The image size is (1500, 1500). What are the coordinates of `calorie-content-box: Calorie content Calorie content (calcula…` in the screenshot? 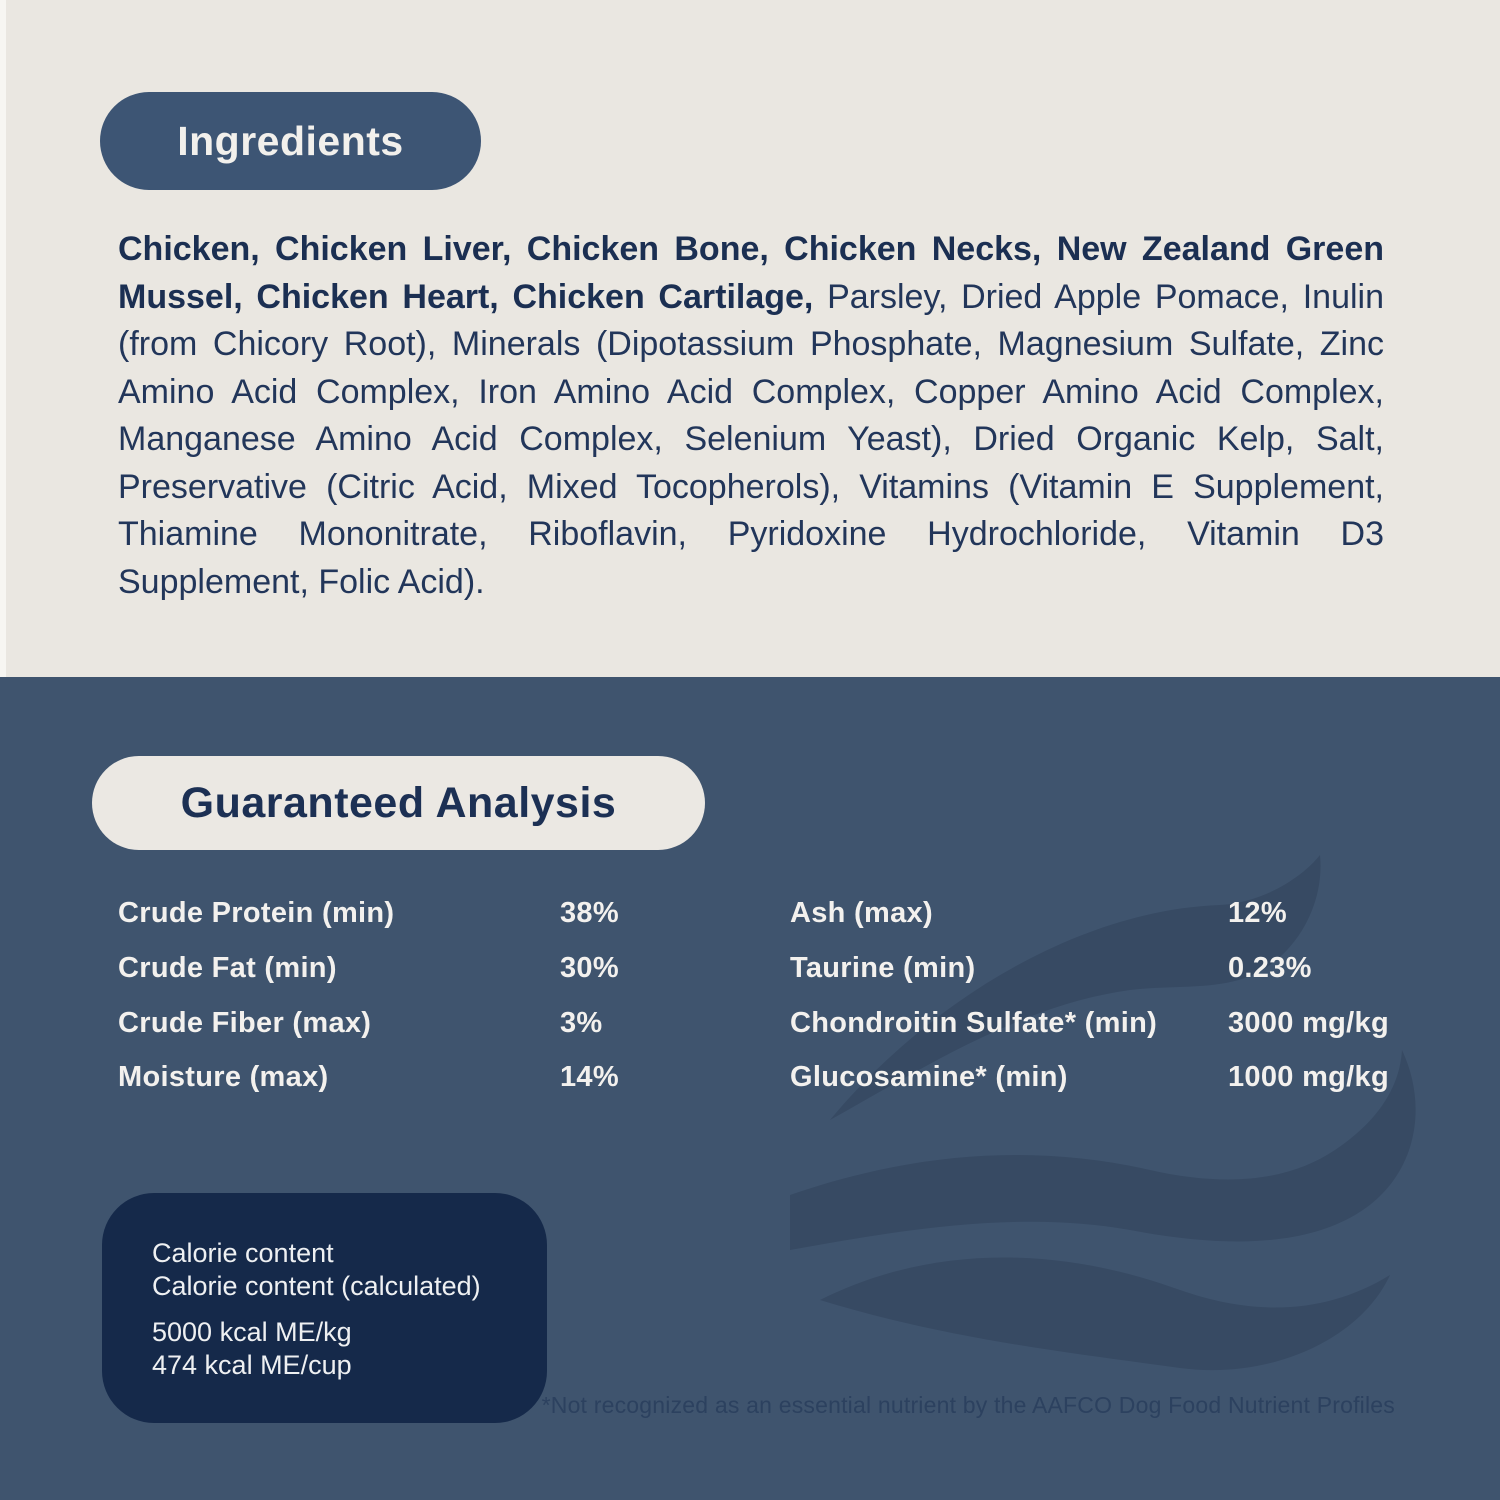 It's located at (324, 1308).